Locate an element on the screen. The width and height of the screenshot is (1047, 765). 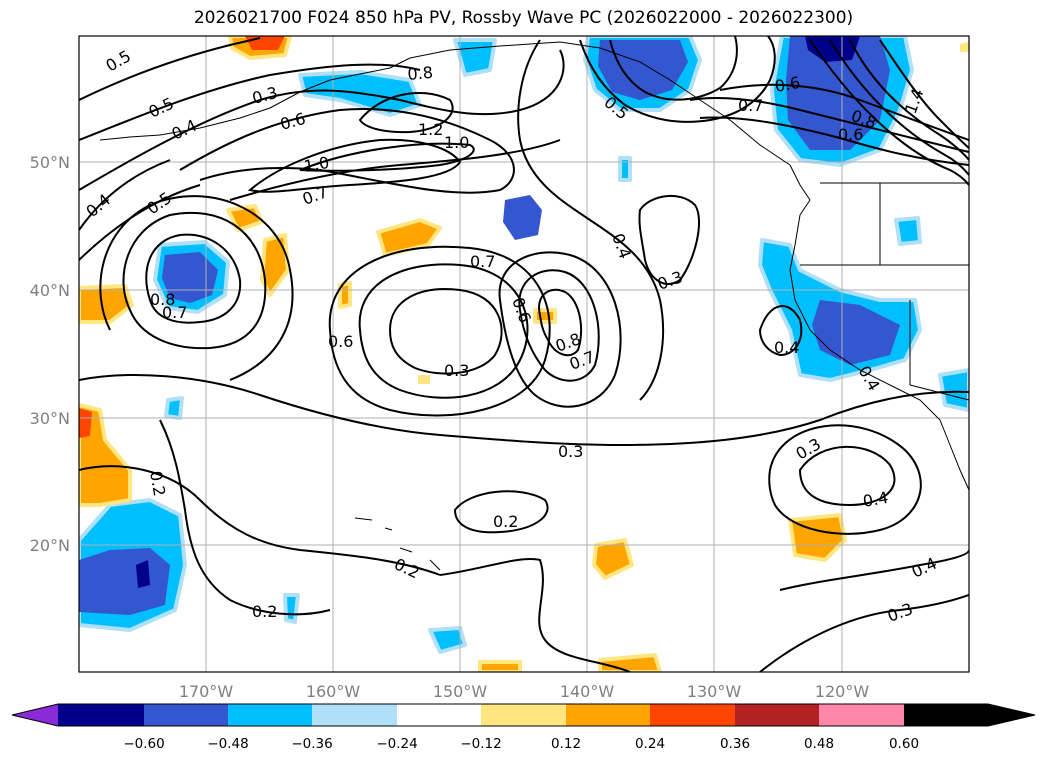
contour-0.4-central is located at coordinates (591, 220).